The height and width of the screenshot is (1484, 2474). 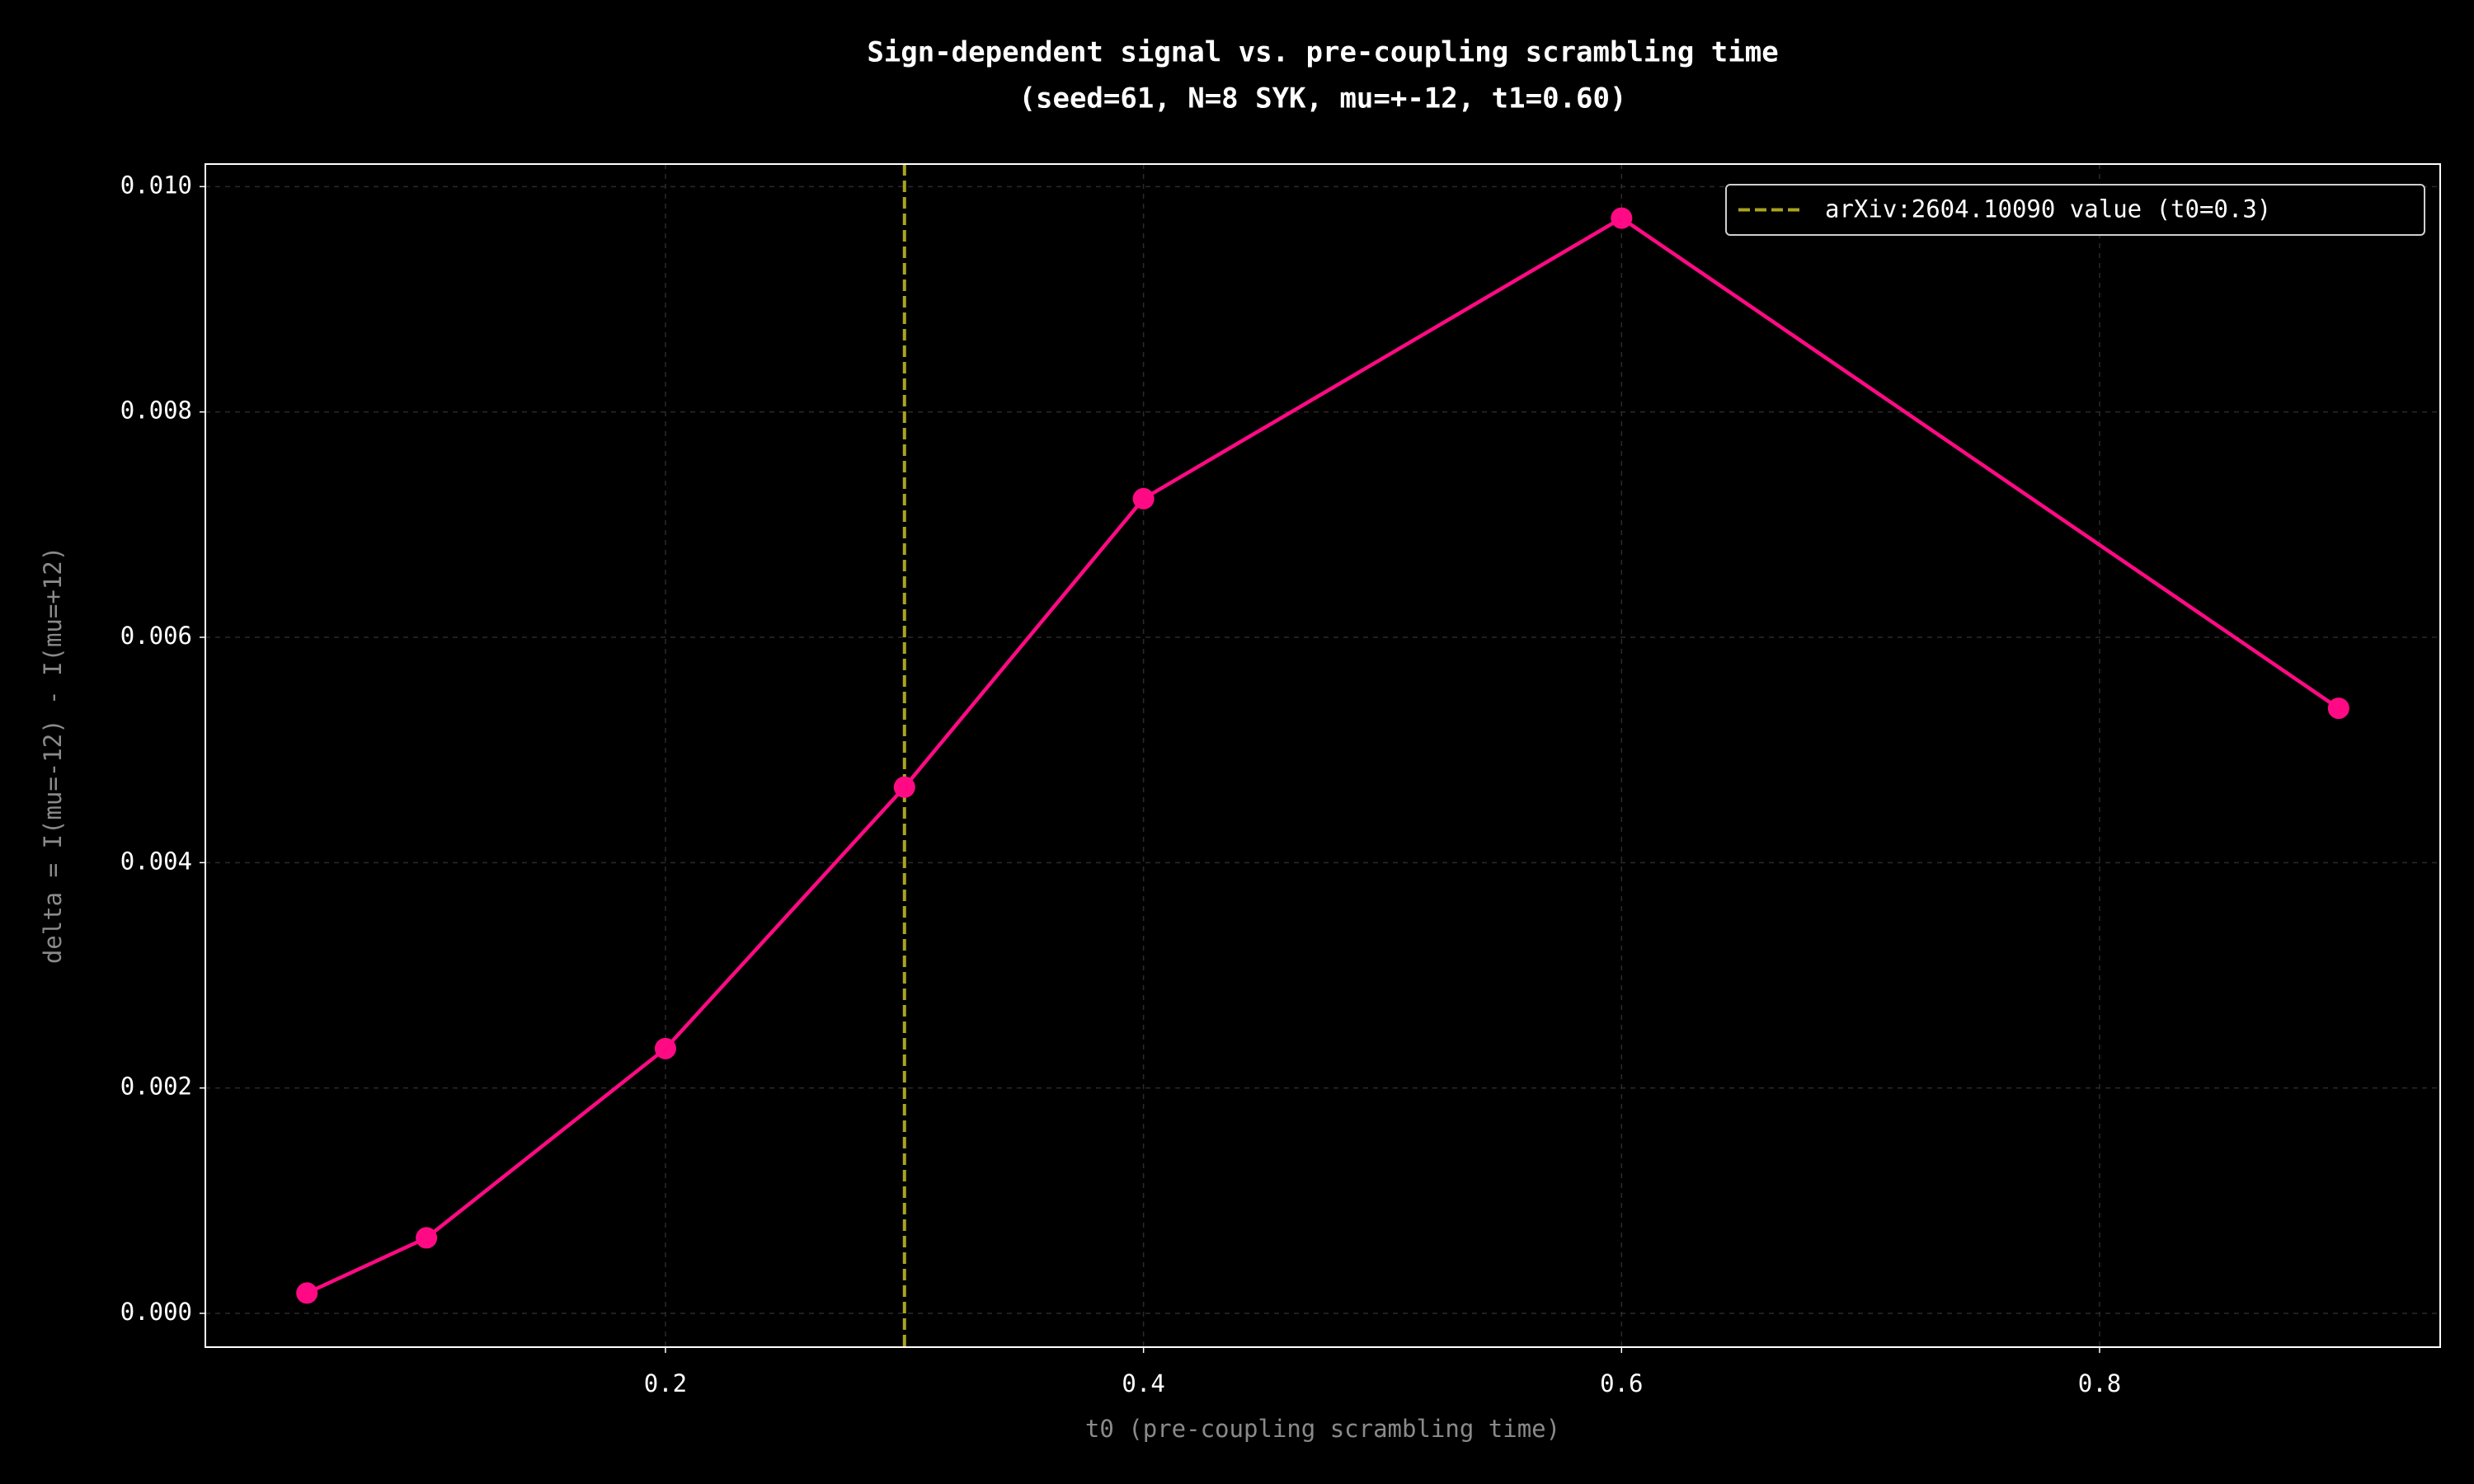 What do you see at coordinates (2048, 209) in the screenshot?
I see `legend-label: arXiv:2604.10090 value (t0=0.3)` at bounding box center [2048, 209].